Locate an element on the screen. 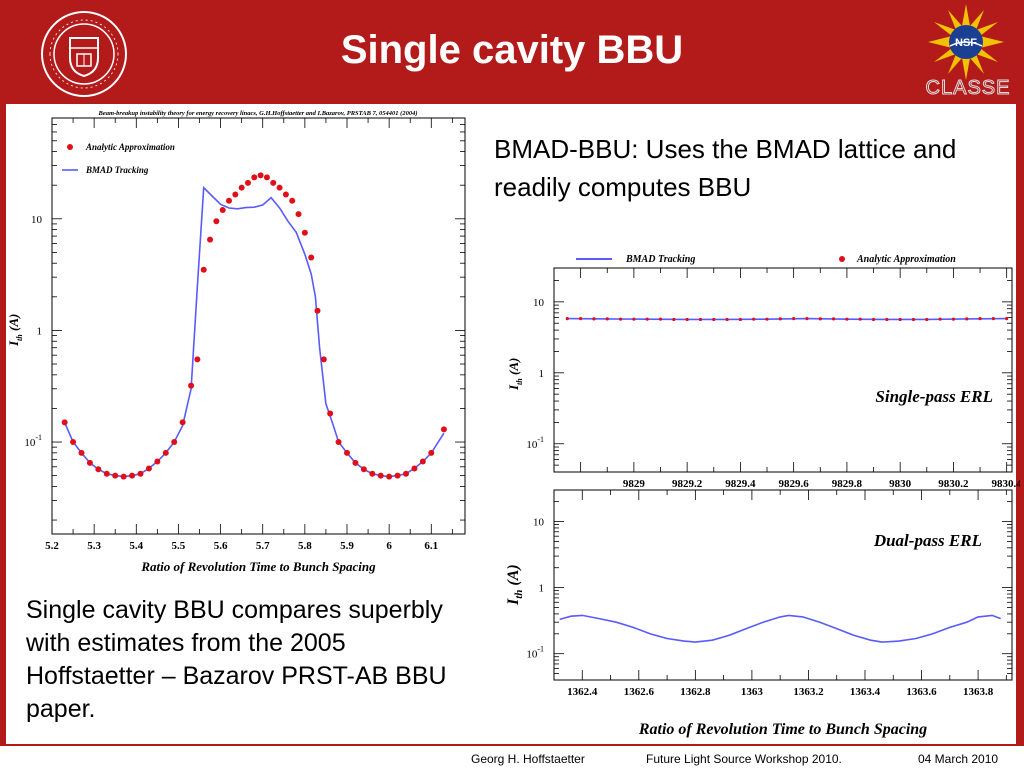  legend-label-analytic-approximation: Analytic Approximation is located at coordinates (906, 259).